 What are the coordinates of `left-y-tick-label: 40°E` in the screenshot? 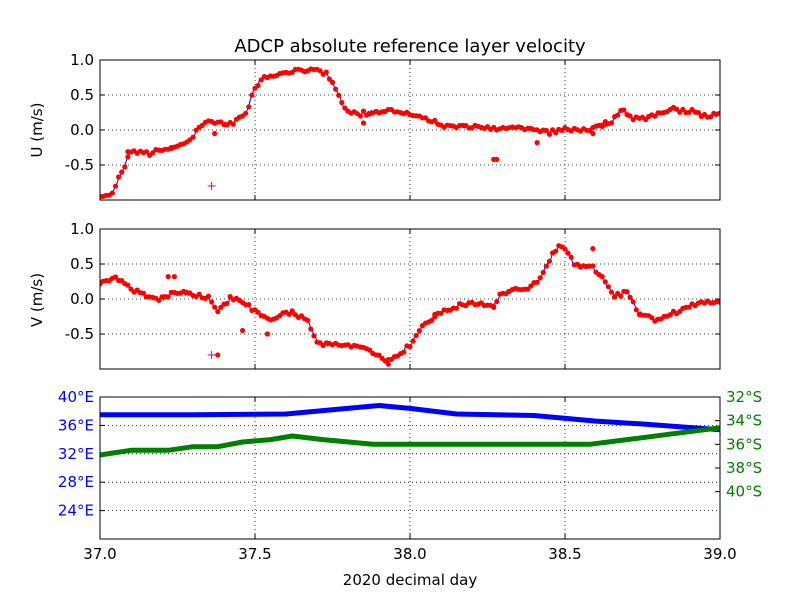 It's located at (76, 397).